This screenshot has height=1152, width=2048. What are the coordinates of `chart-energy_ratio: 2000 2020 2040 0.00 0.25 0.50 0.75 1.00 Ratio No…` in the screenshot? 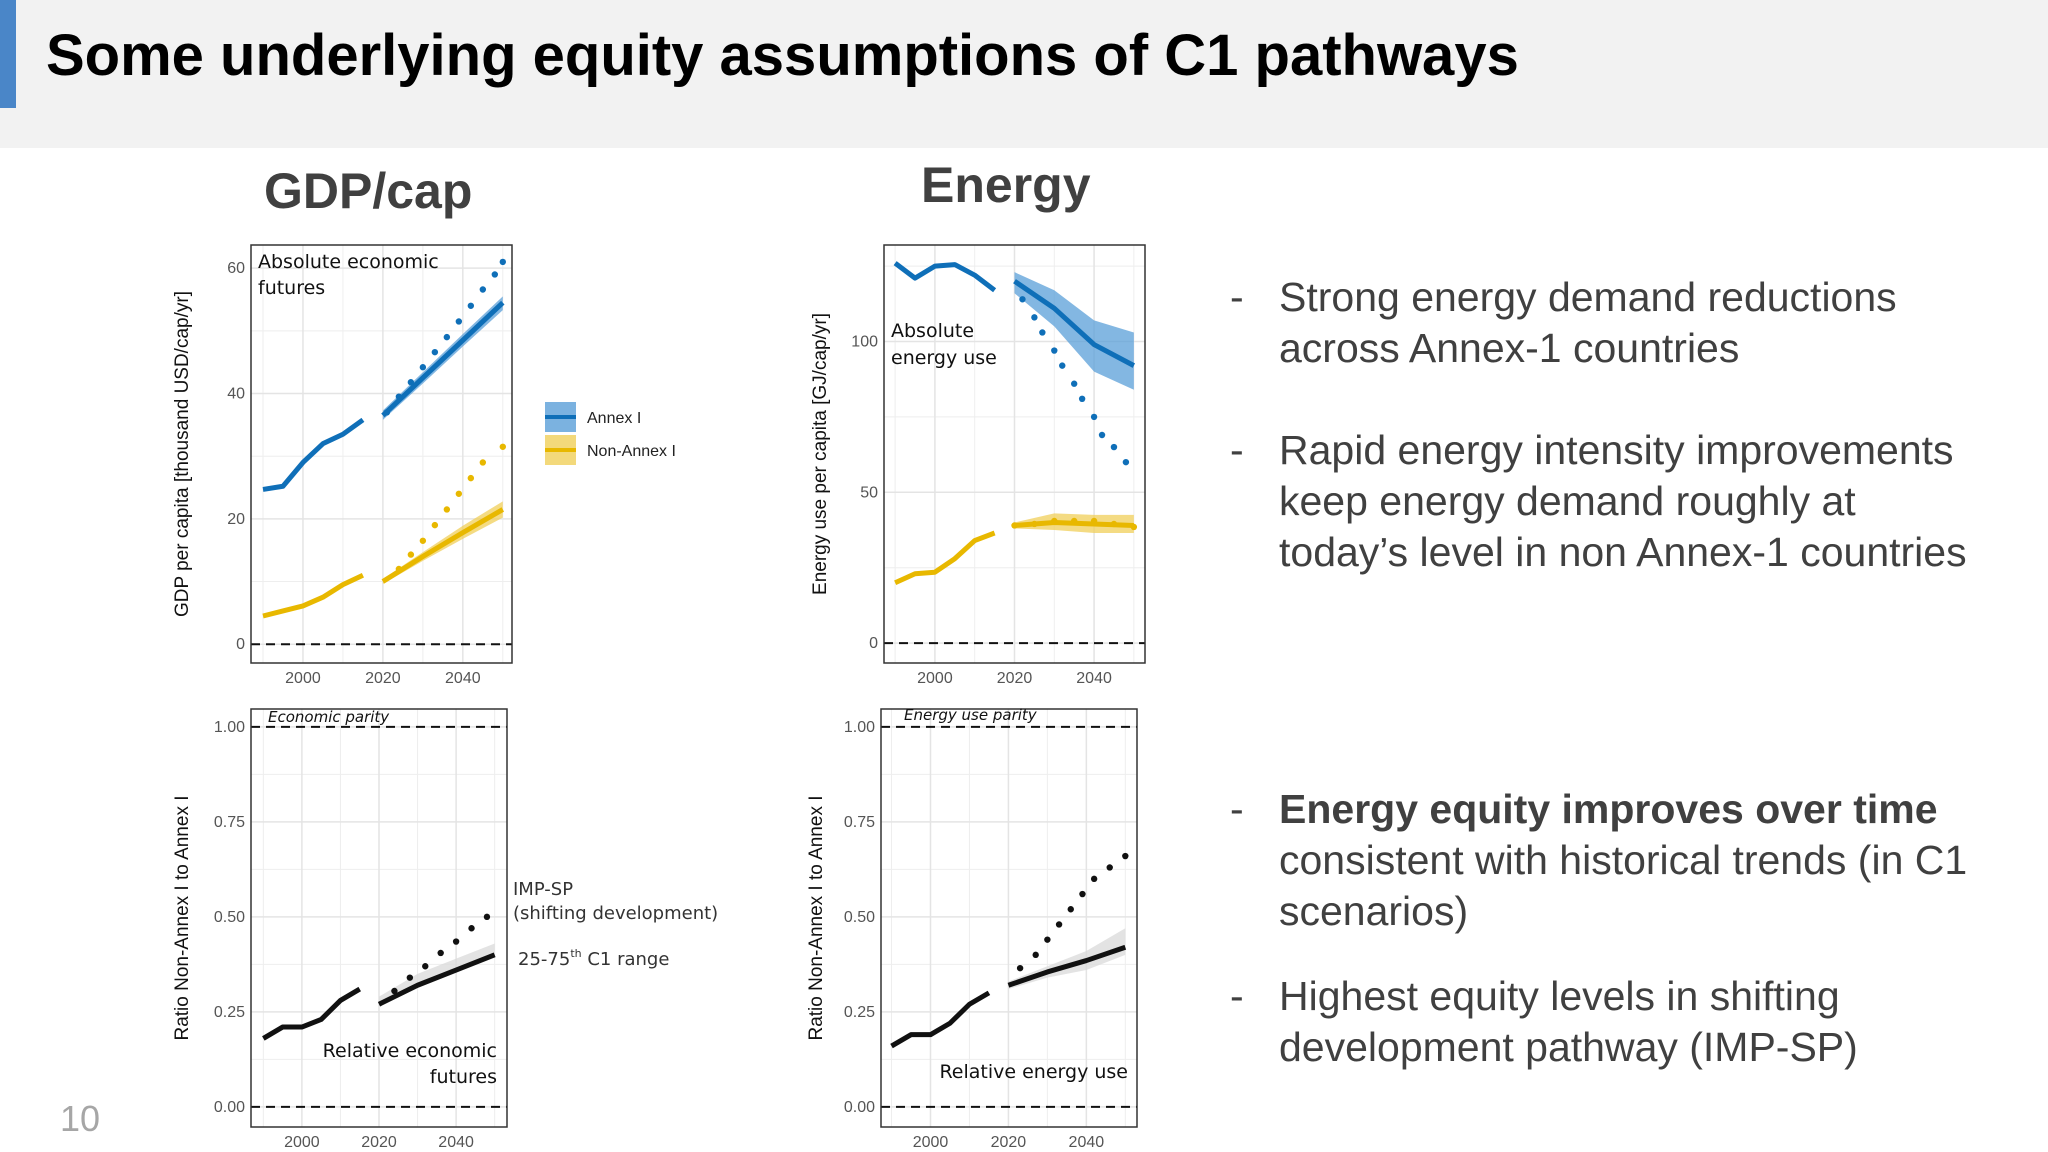 It's located at (972, 928).